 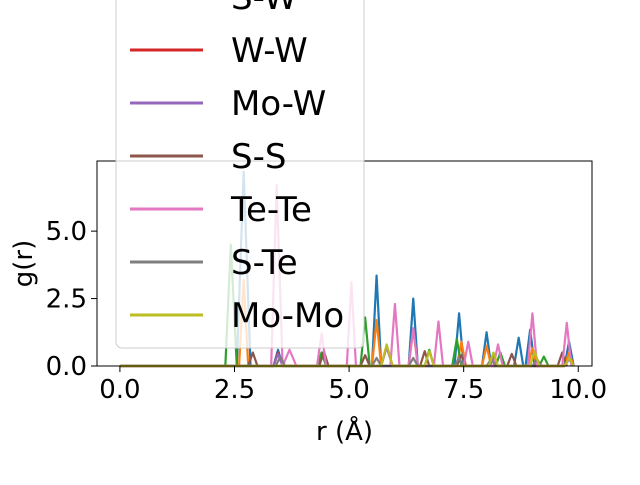 I want to click on legend-entry-s-te: S-Te, so click(x=214, y=263).